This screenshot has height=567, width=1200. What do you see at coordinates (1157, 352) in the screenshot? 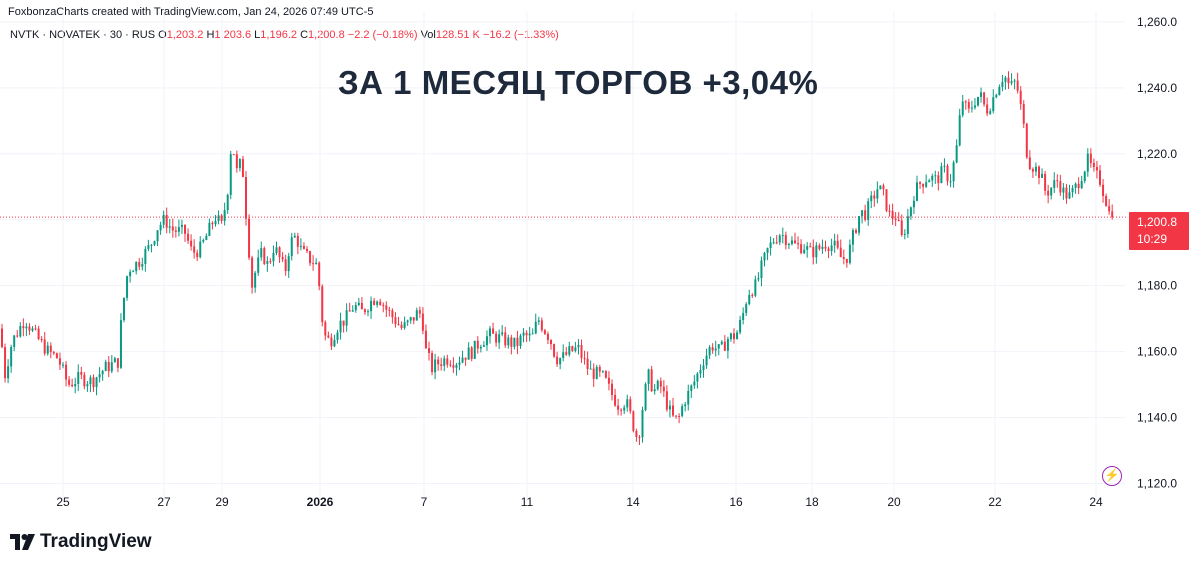
I see `y-tick-label: 1,160.0` at bounding box center [1157, 352].